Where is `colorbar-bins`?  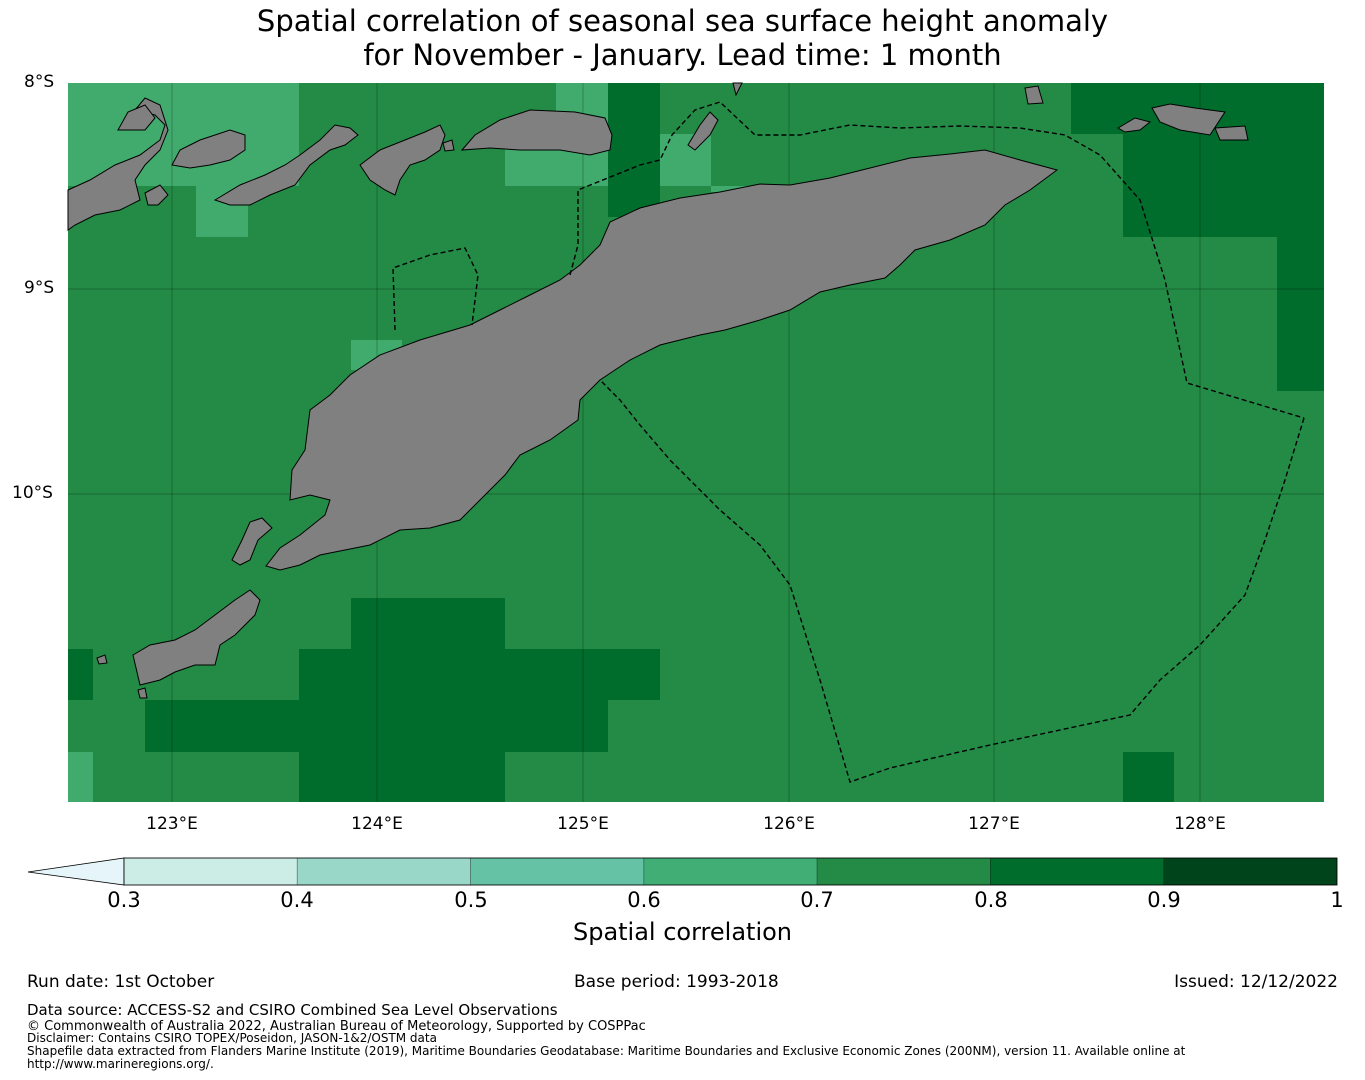 colorbar-bins is located at coordinates (730, 871).